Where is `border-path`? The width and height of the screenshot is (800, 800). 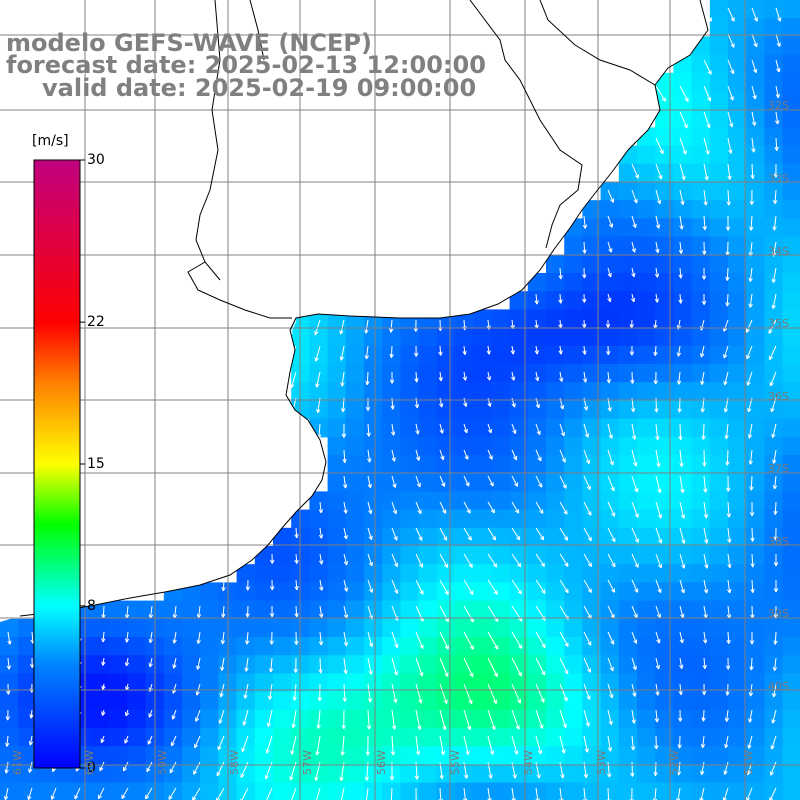 border-path is located at coordinates (597, 43).